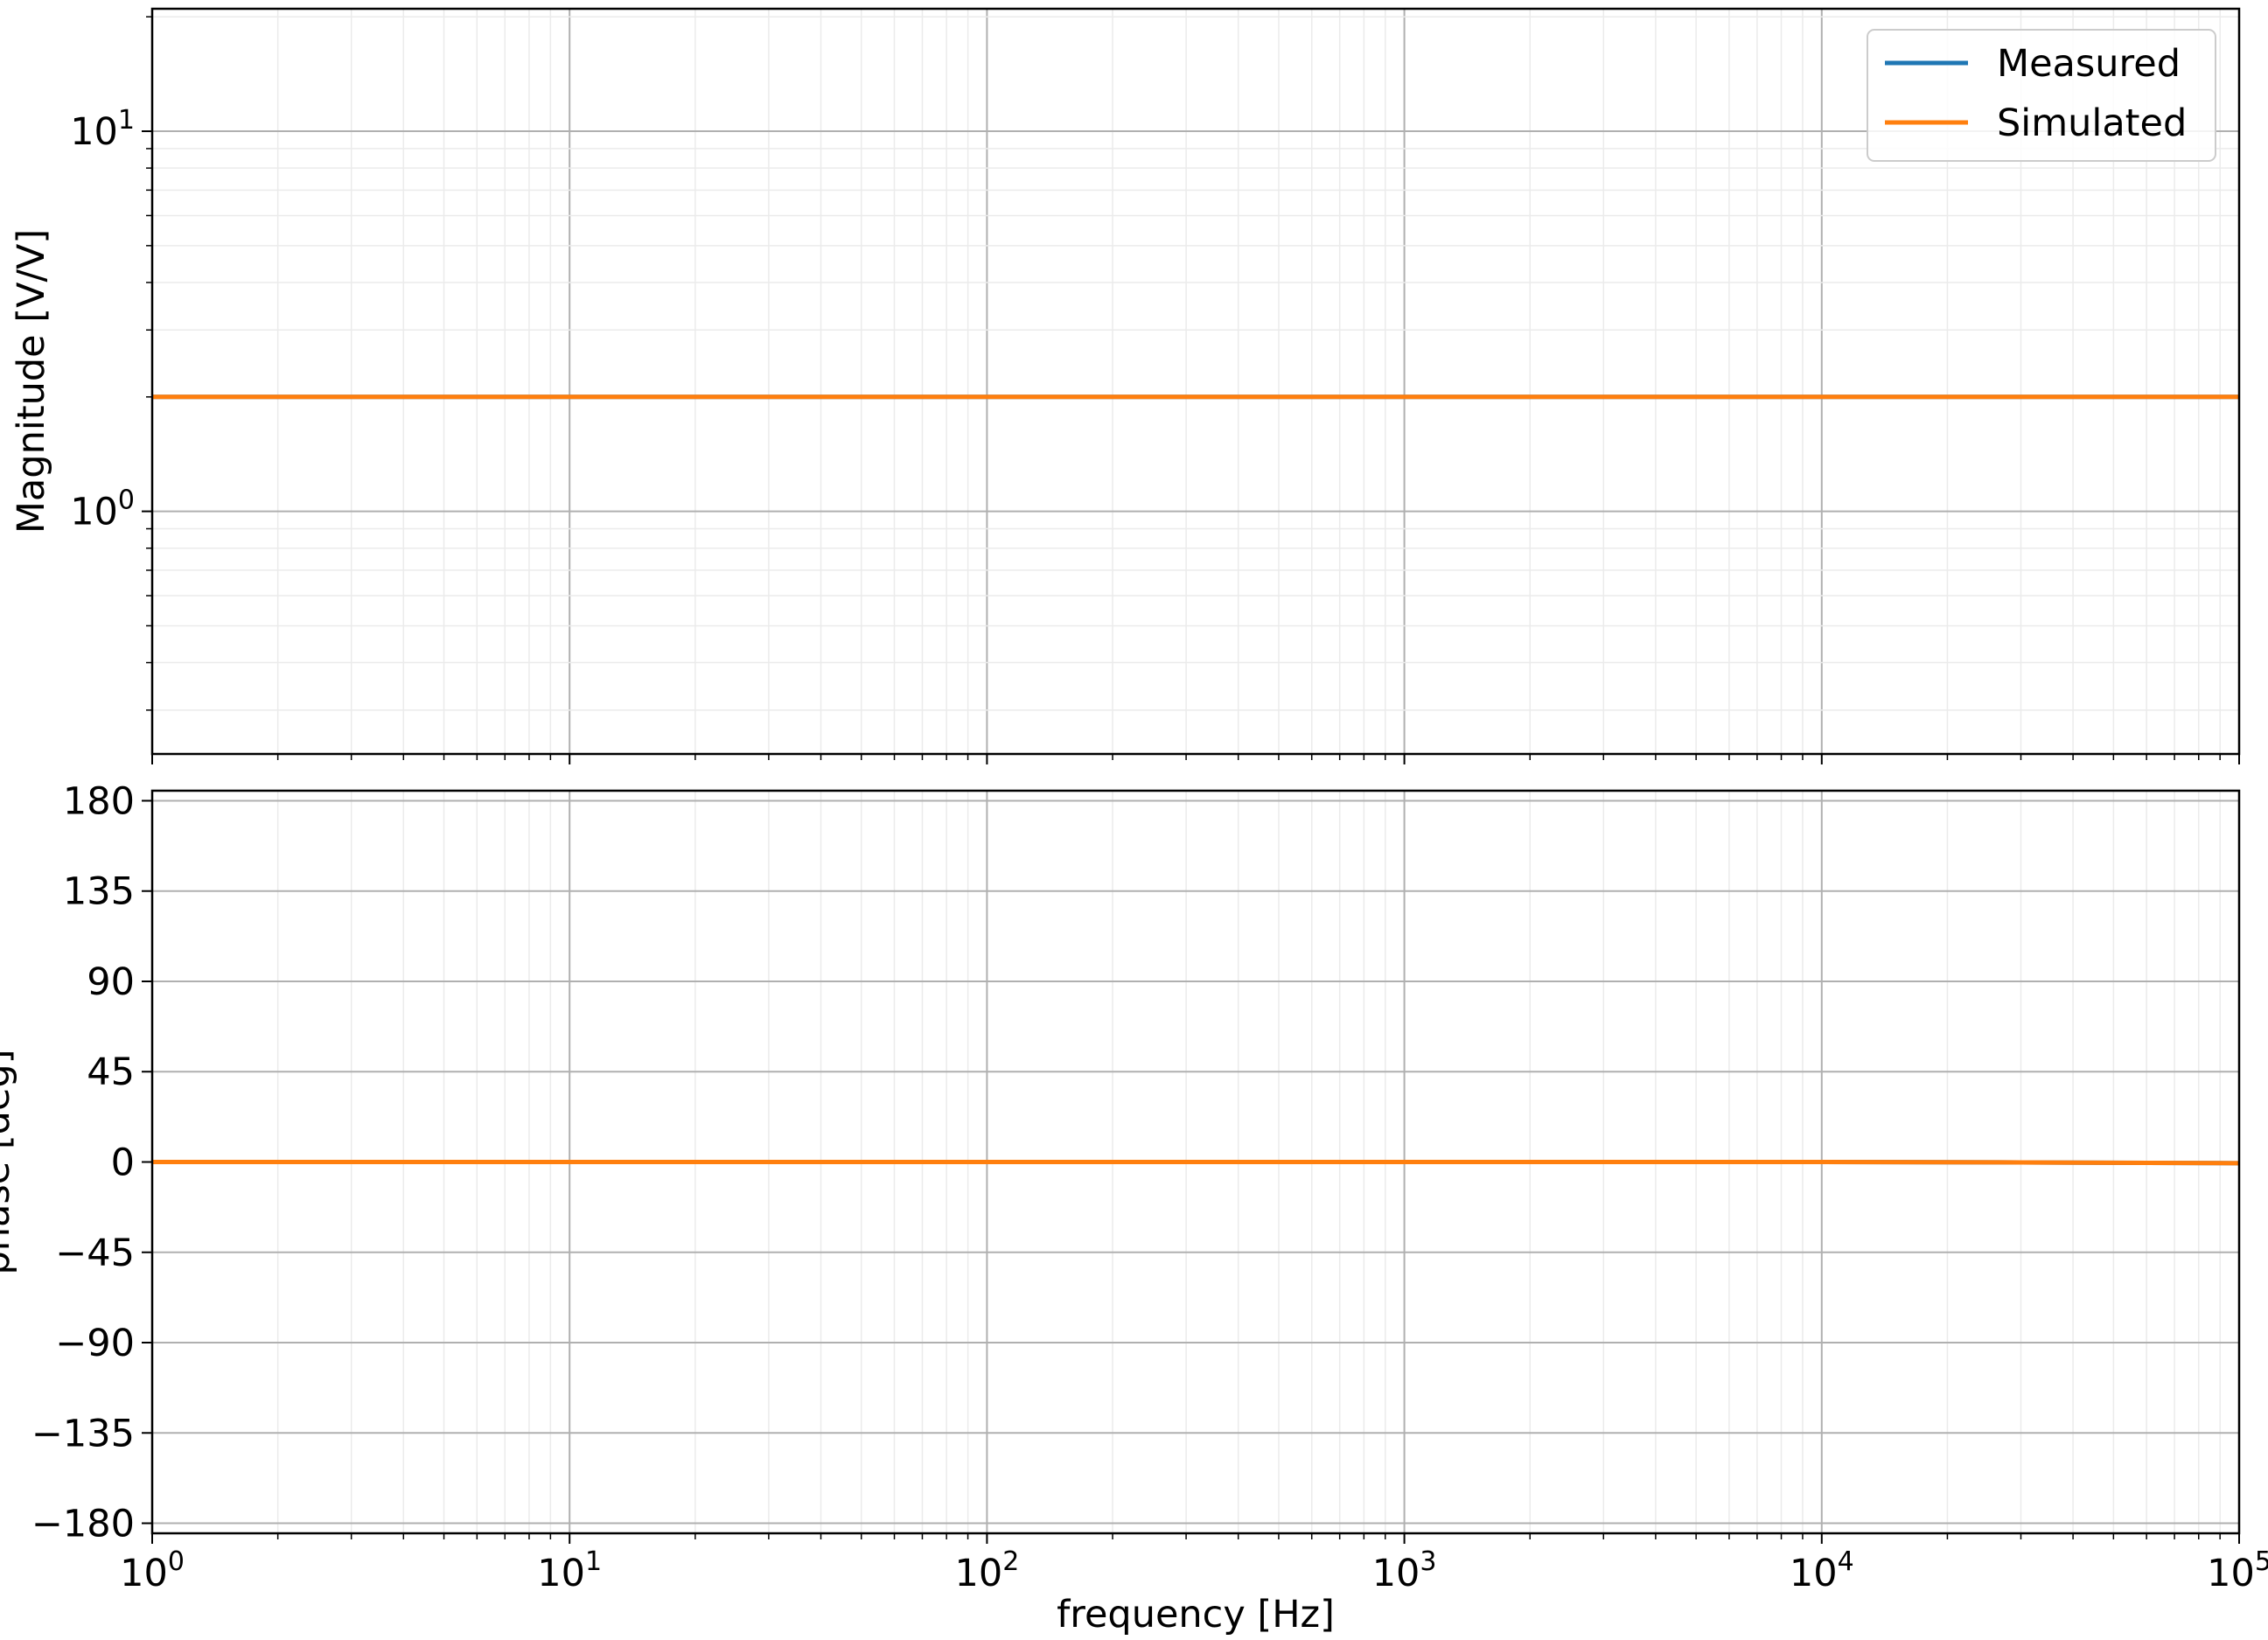 This screenshot has width=2268, height=1640. I want to click on x-tick-label-exp: 3, so click(1428, 1562).